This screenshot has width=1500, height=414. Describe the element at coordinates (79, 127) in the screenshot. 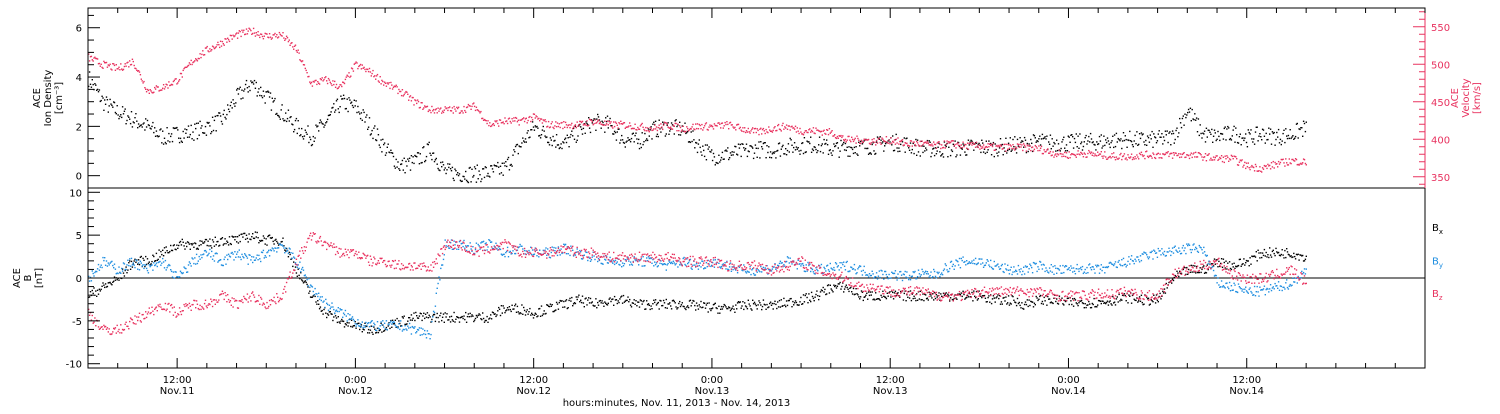

I see `density-tick-label: 2` at that location.